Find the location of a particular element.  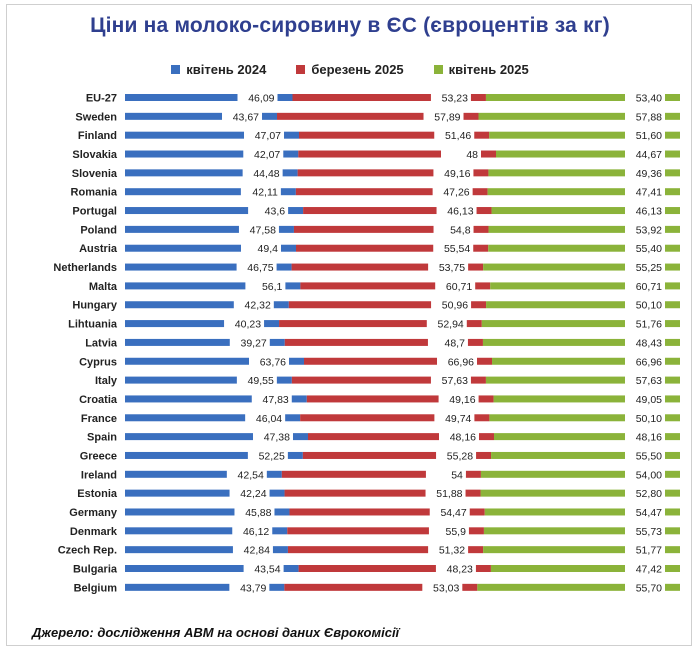

data-label: 42,84 is located at coordinates (257, 551).